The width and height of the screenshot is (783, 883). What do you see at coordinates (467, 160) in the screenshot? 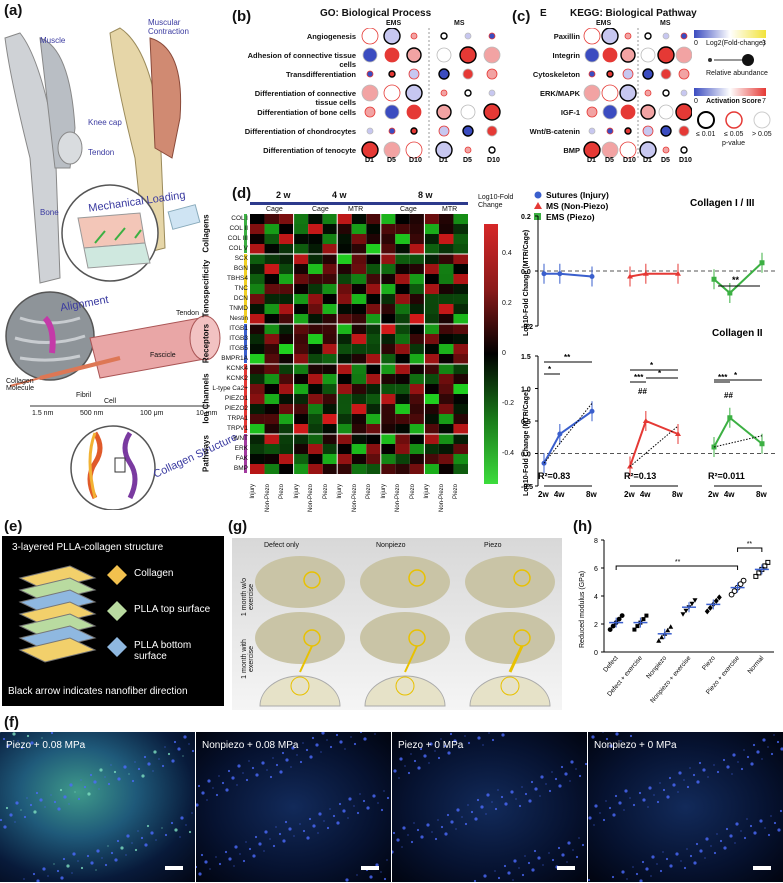
I see `panel_b-col-label: D5` at bounding box center [467, 160].